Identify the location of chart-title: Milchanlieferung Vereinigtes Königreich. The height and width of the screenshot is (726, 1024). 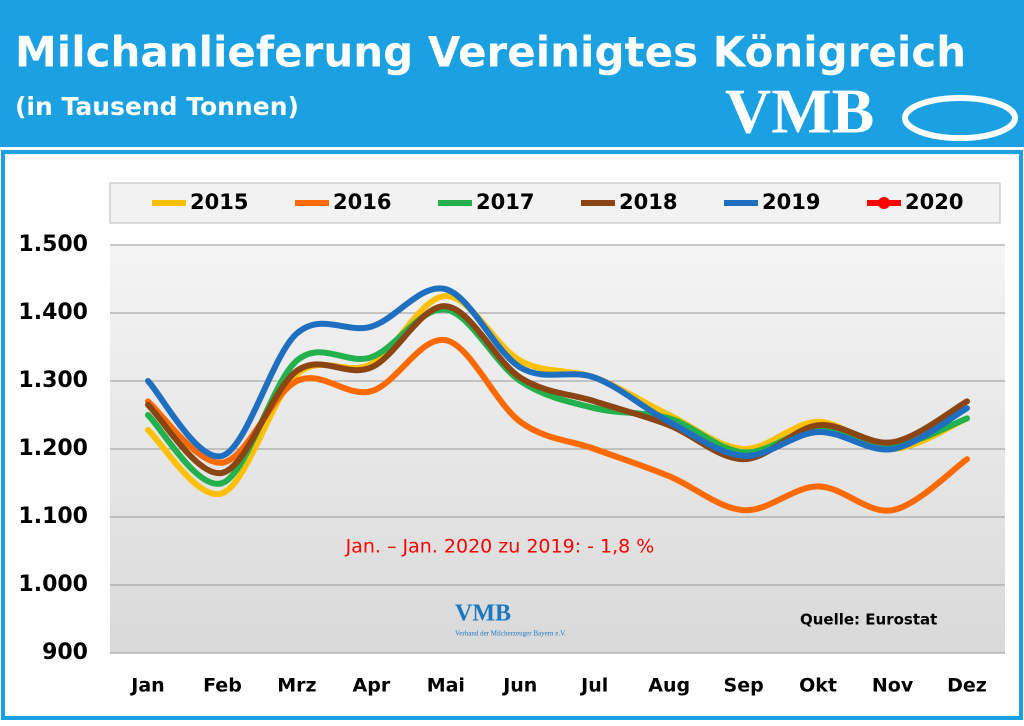
(490, 52).